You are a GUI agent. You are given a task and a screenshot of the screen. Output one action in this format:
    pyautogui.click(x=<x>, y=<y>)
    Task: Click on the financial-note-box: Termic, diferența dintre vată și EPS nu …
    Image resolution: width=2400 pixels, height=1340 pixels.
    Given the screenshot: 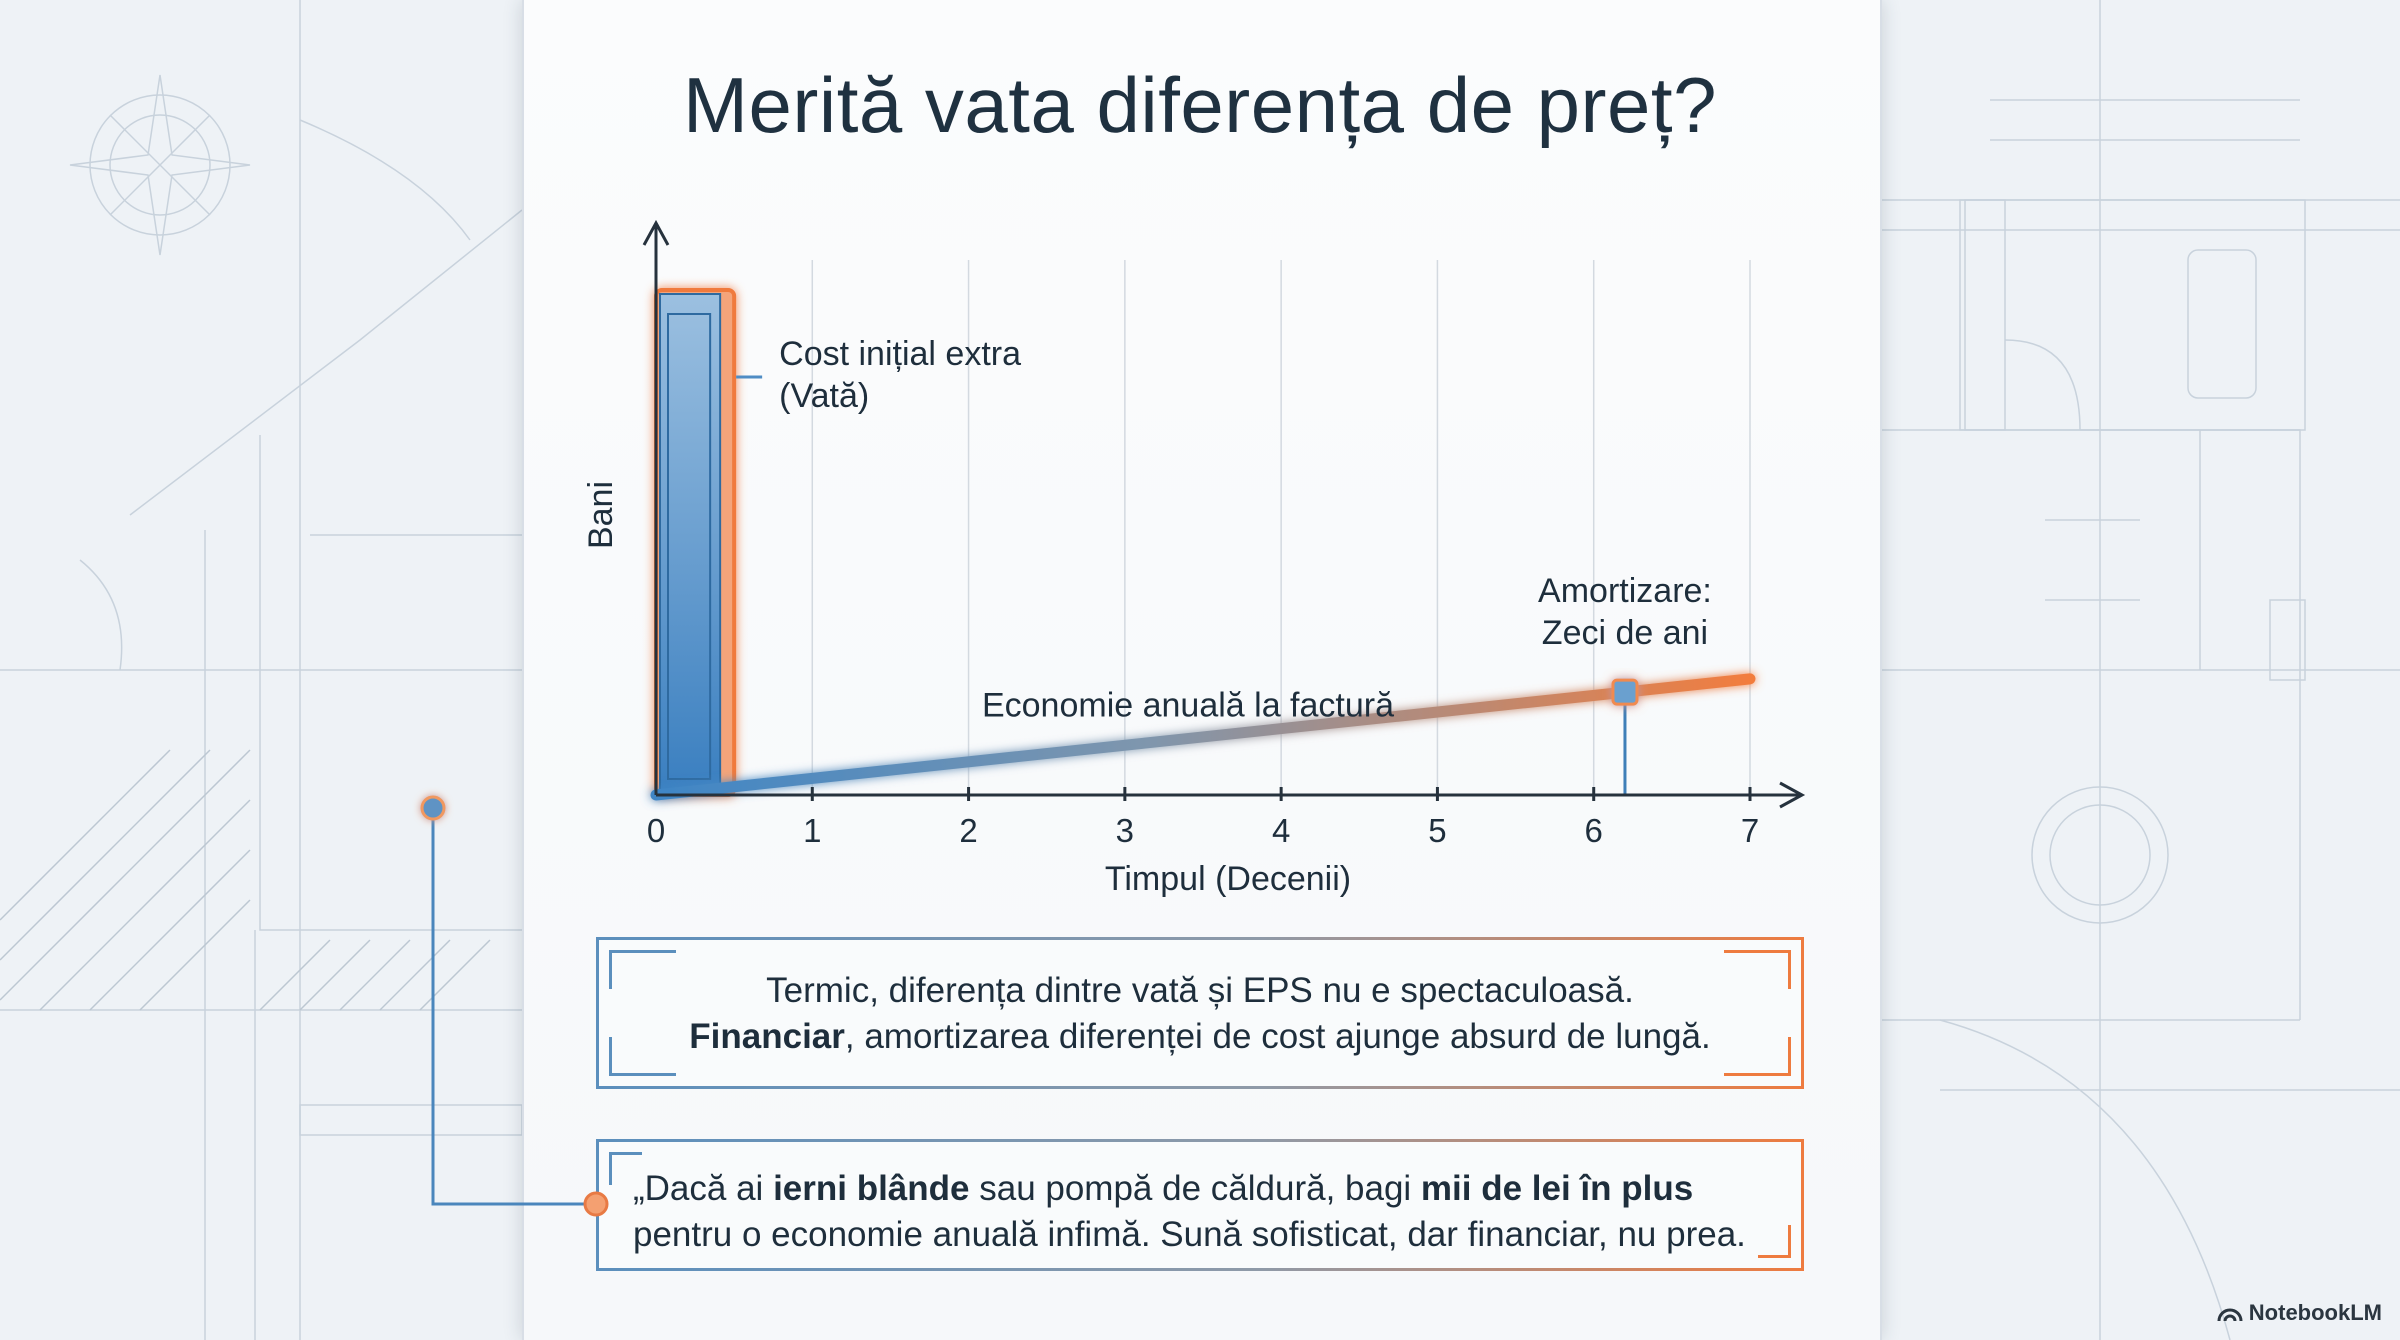 What is the action you would take?
    pyautogui.click(x=1200, y=1013)
    